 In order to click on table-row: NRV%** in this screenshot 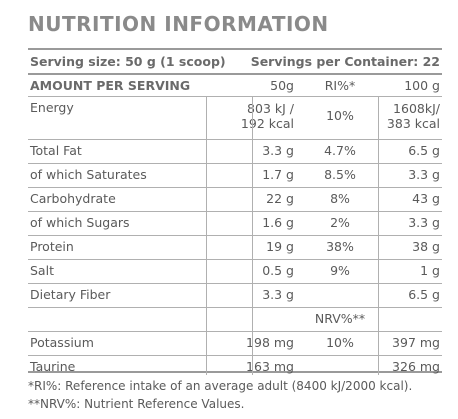, I will do `click(235, 319)`.